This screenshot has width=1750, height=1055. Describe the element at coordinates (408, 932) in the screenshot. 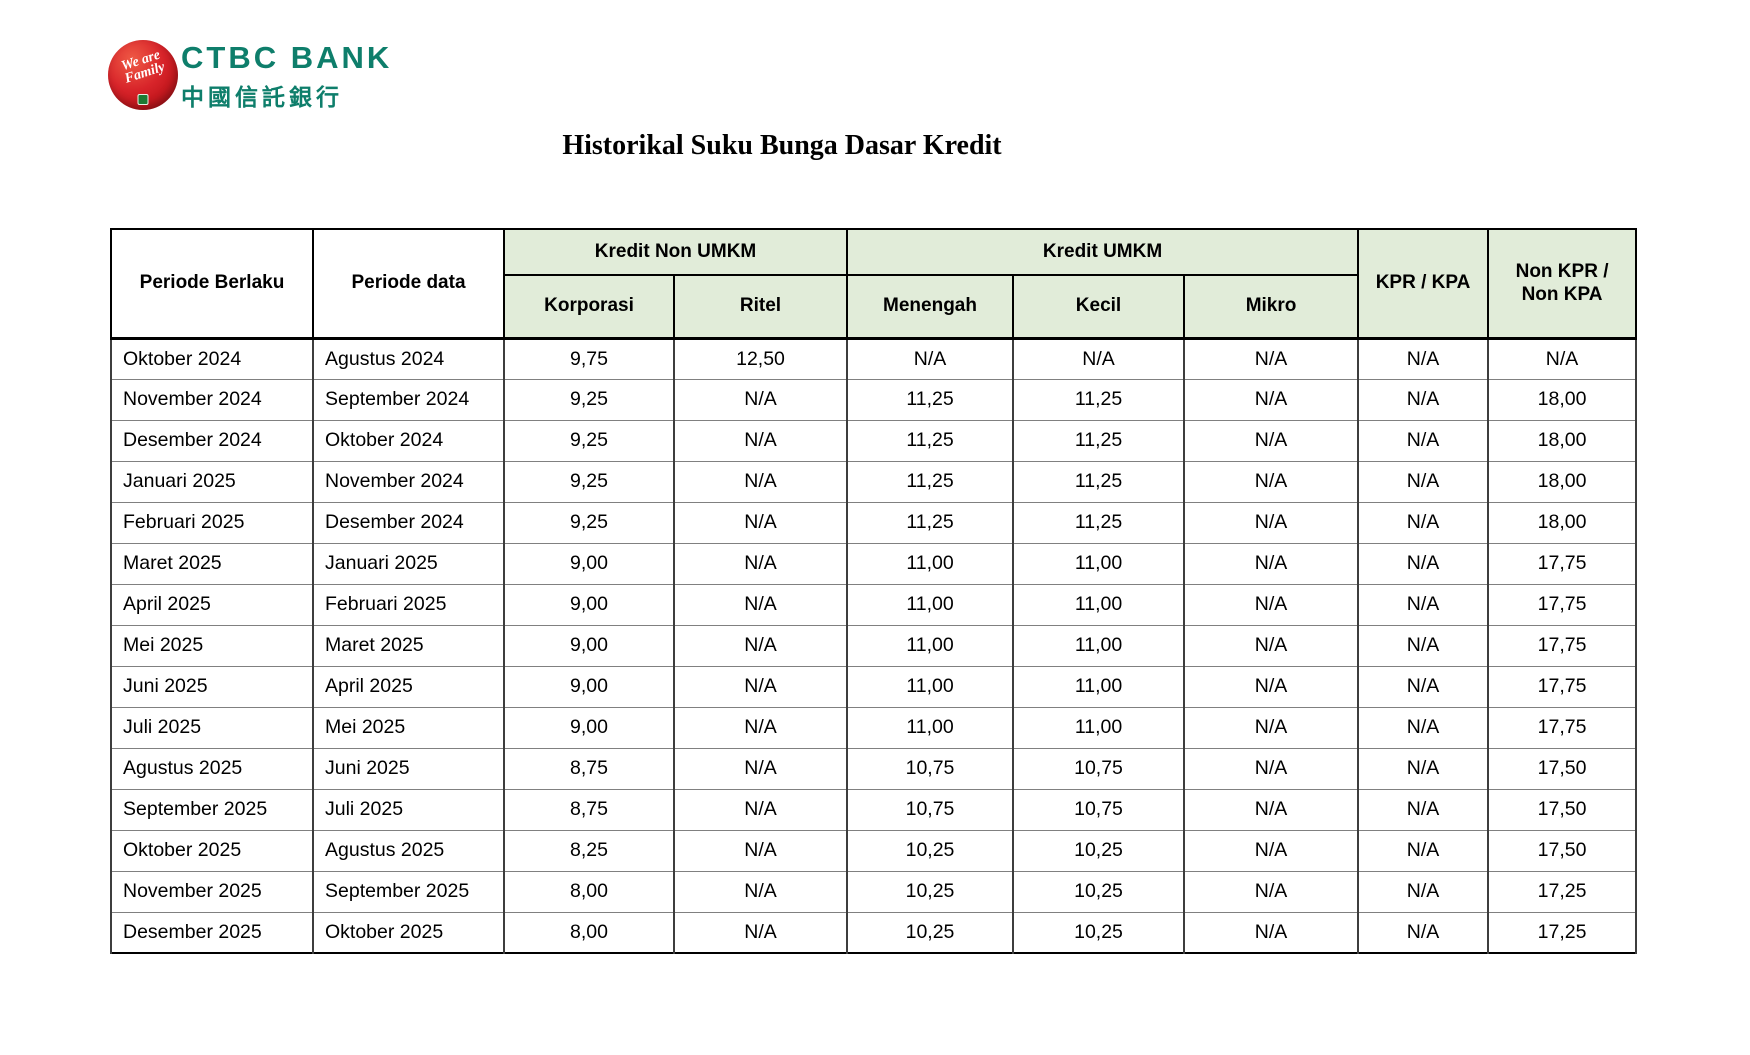

I see `table-cell: Oktober 2025` at that location.